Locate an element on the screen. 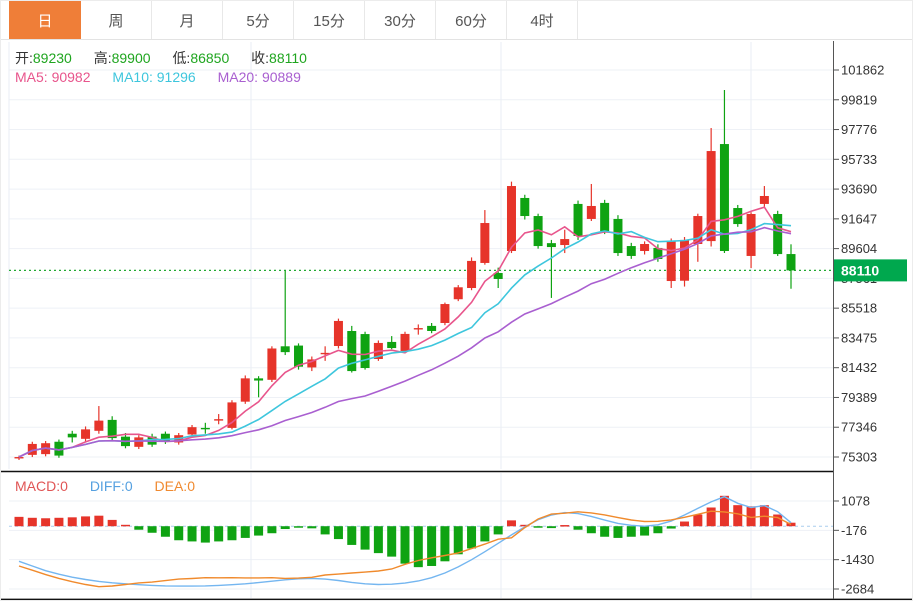 This screenshot has width=913, height=601. tab-week: 周 is located at coordinates (116, 20).